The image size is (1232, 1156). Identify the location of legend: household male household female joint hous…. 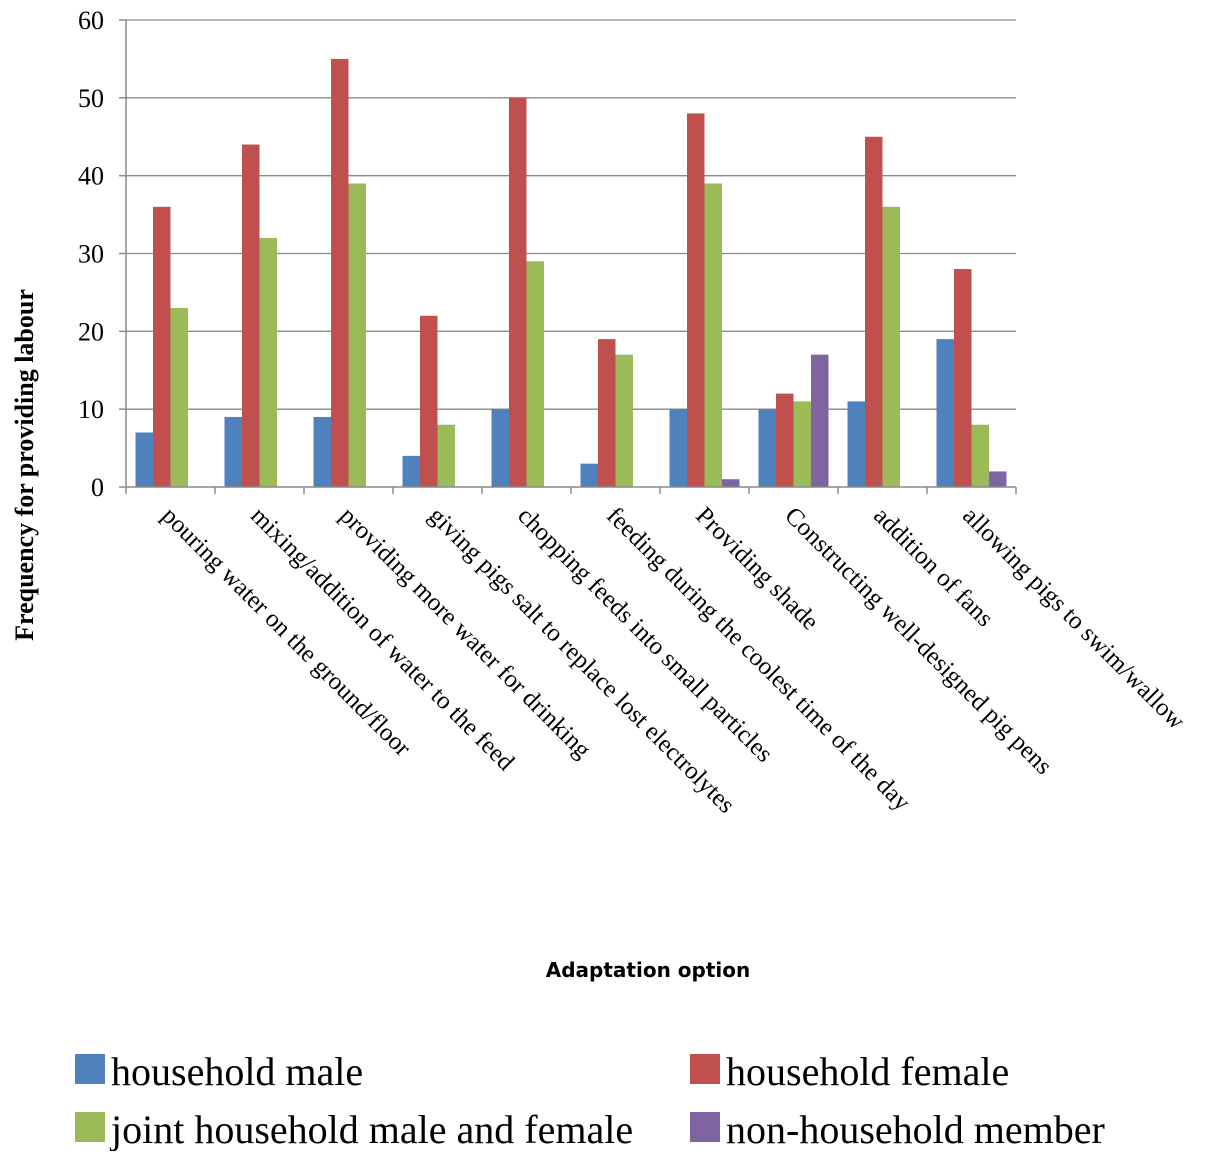
(590, 1100).